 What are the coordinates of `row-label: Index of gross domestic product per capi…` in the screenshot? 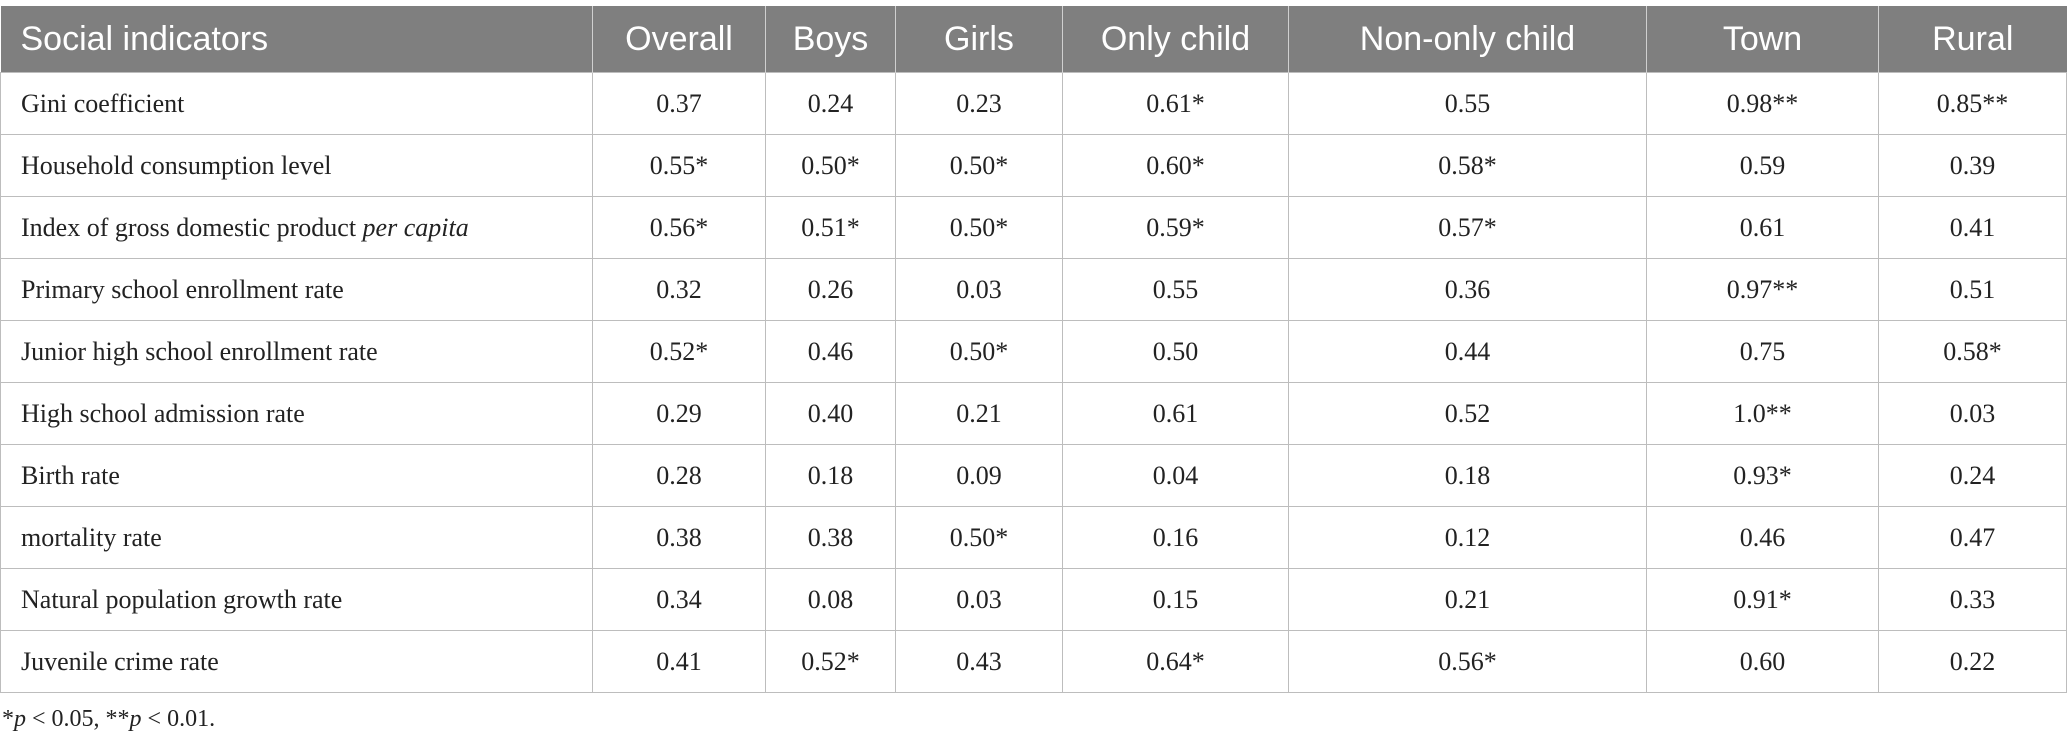 It's located at (296, 227).